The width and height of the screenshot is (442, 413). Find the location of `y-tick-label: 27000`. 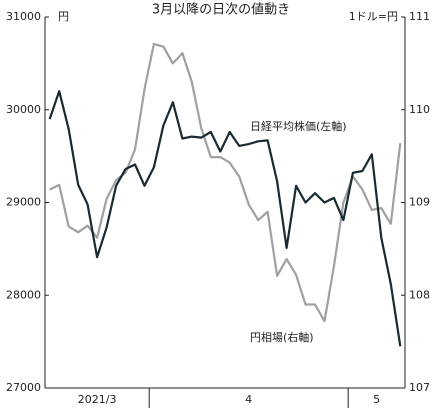

y-tick-label: 27000 is located at coordinates (23, 387).